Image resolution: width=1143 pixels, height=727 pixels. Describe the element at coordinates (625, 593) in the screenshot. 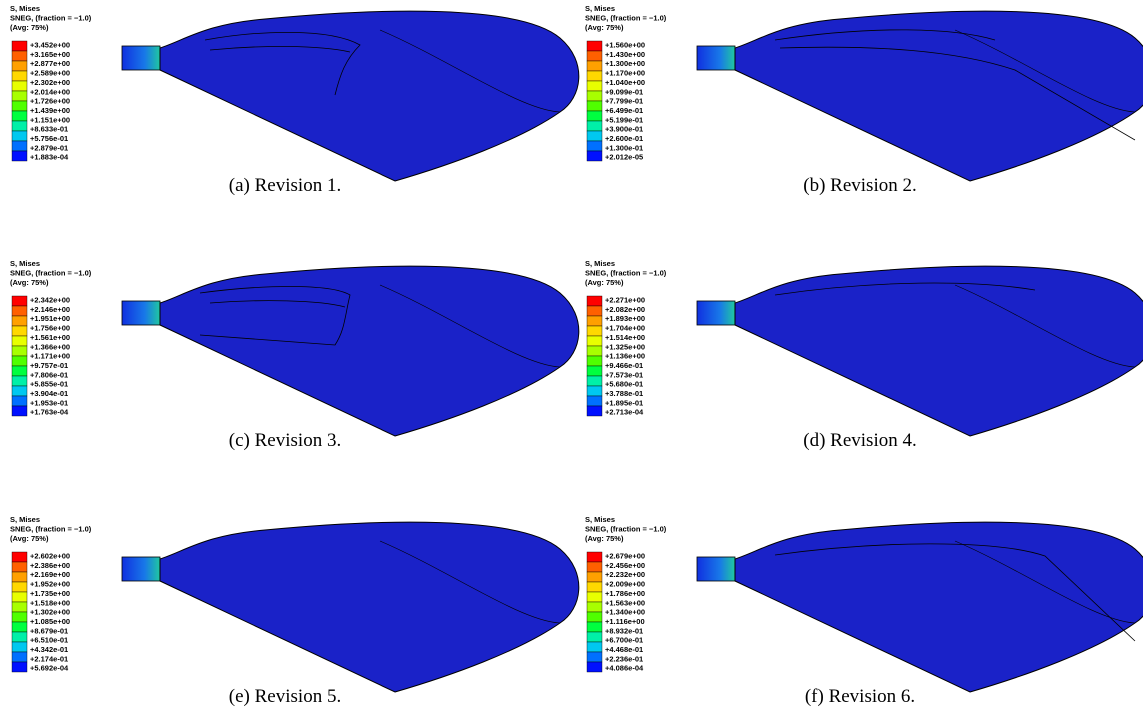

I see `legend-label: +1.786e+00` at that location.